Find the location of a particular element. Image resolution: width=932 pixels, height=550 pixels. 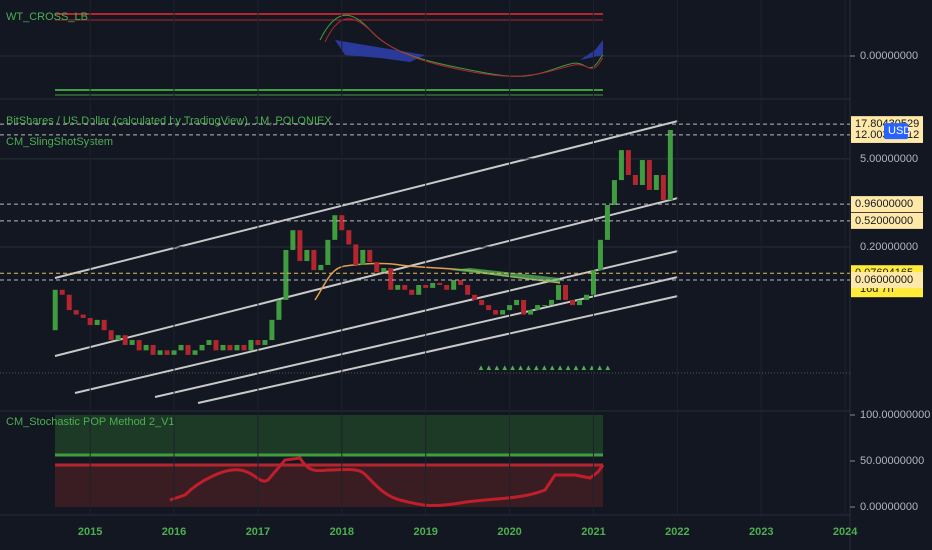

x-tick-label: 2019 is located at coordinates (425, 532).